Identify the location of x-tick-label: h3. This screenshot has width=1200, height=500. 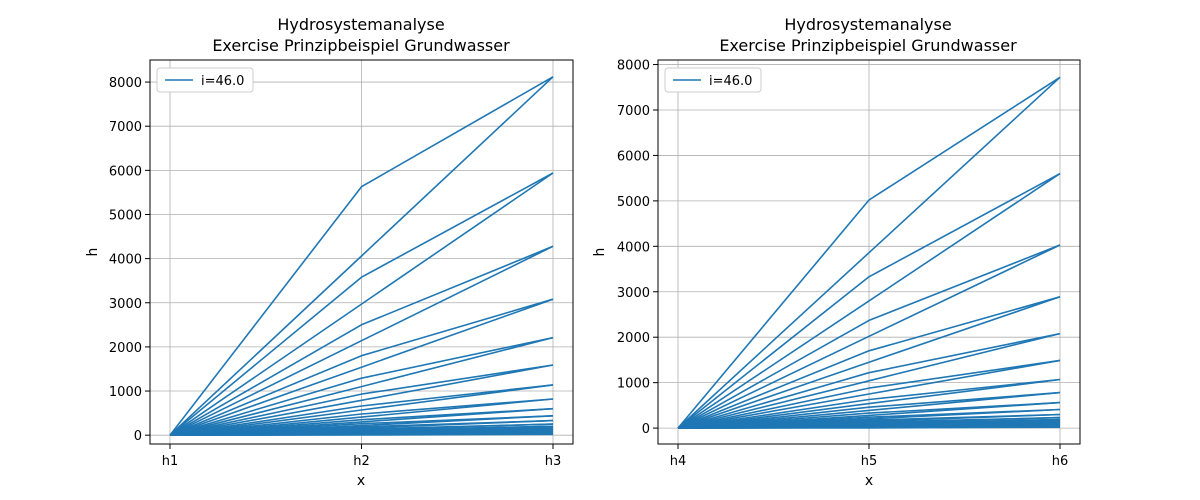
(553, 461).